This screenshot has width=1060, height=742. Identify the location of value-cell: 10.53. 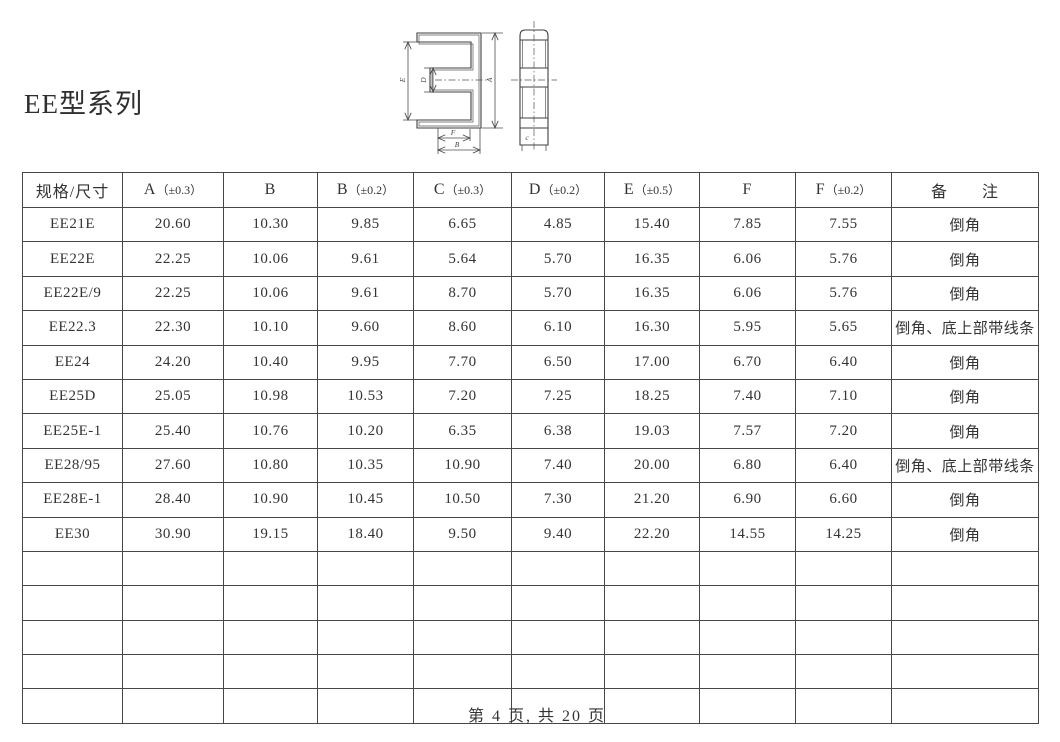
(365, 396).